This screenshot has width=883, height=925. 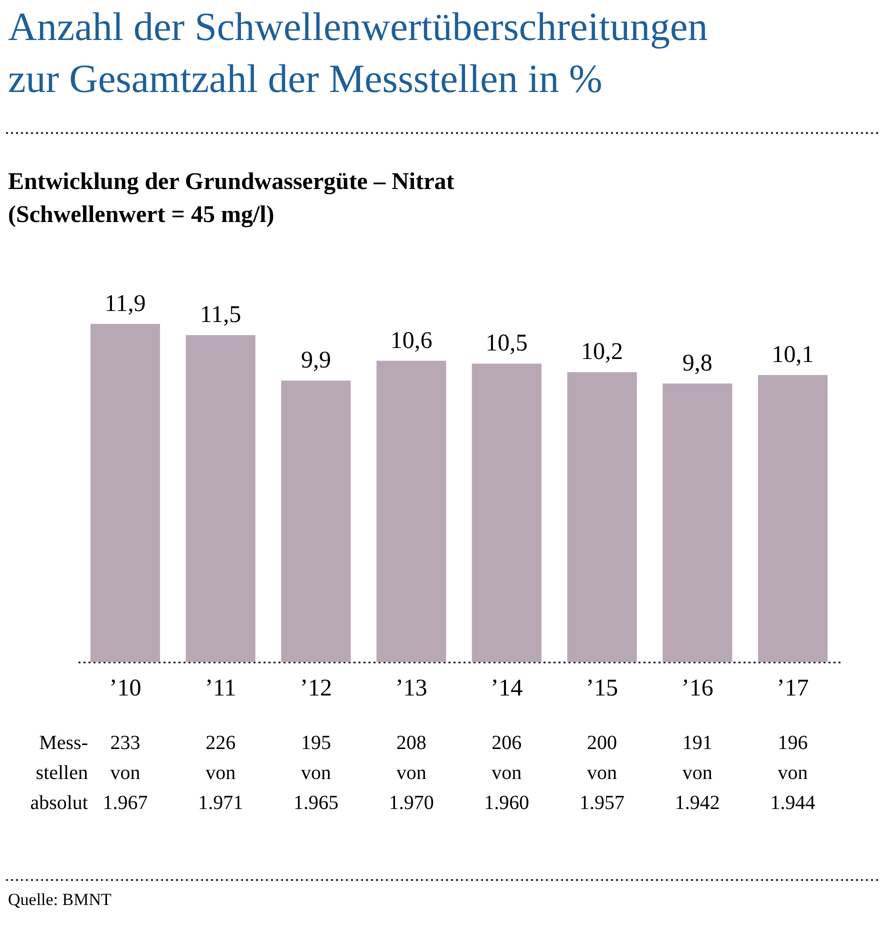 I want to click on text: 191 von 1.942, so click(x=697, y=773).